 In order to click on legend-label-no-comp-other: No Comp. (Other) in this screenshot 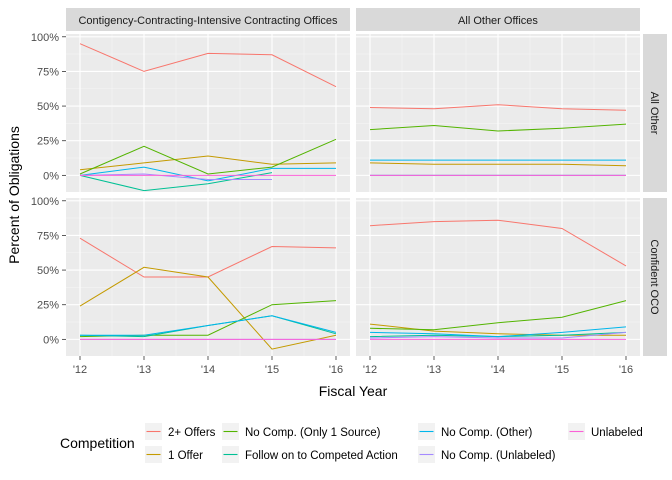, I will do `click(487, 433)`.